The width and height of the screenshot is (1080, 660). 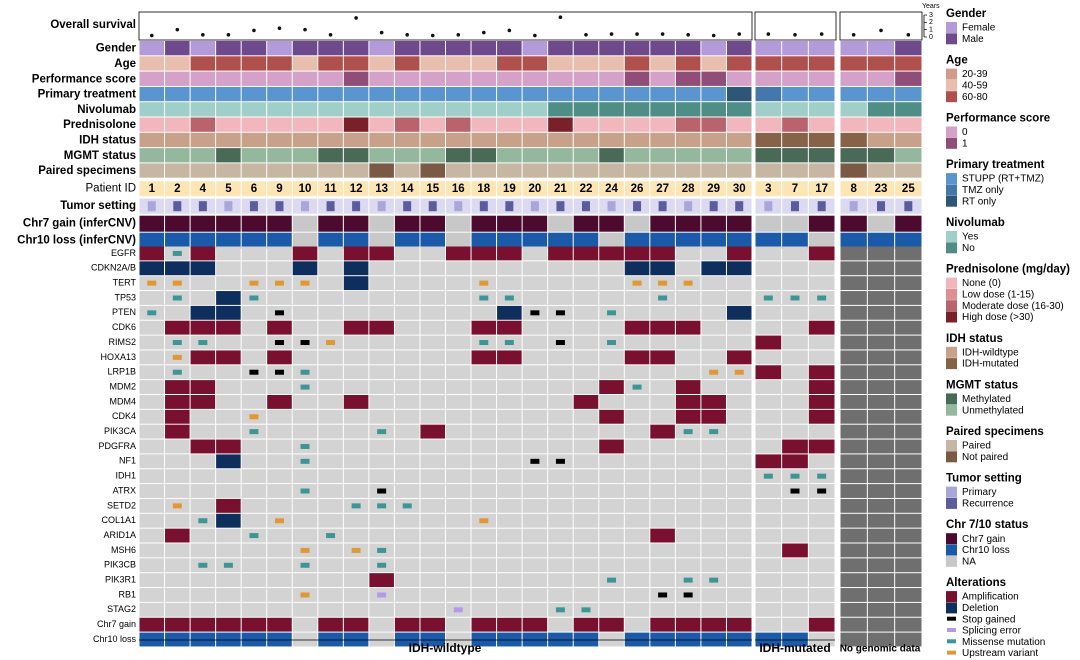 What do you see at coordinates (662, 34) in the screenshot?
I see `survival-point` at bounding box center [662, 34].